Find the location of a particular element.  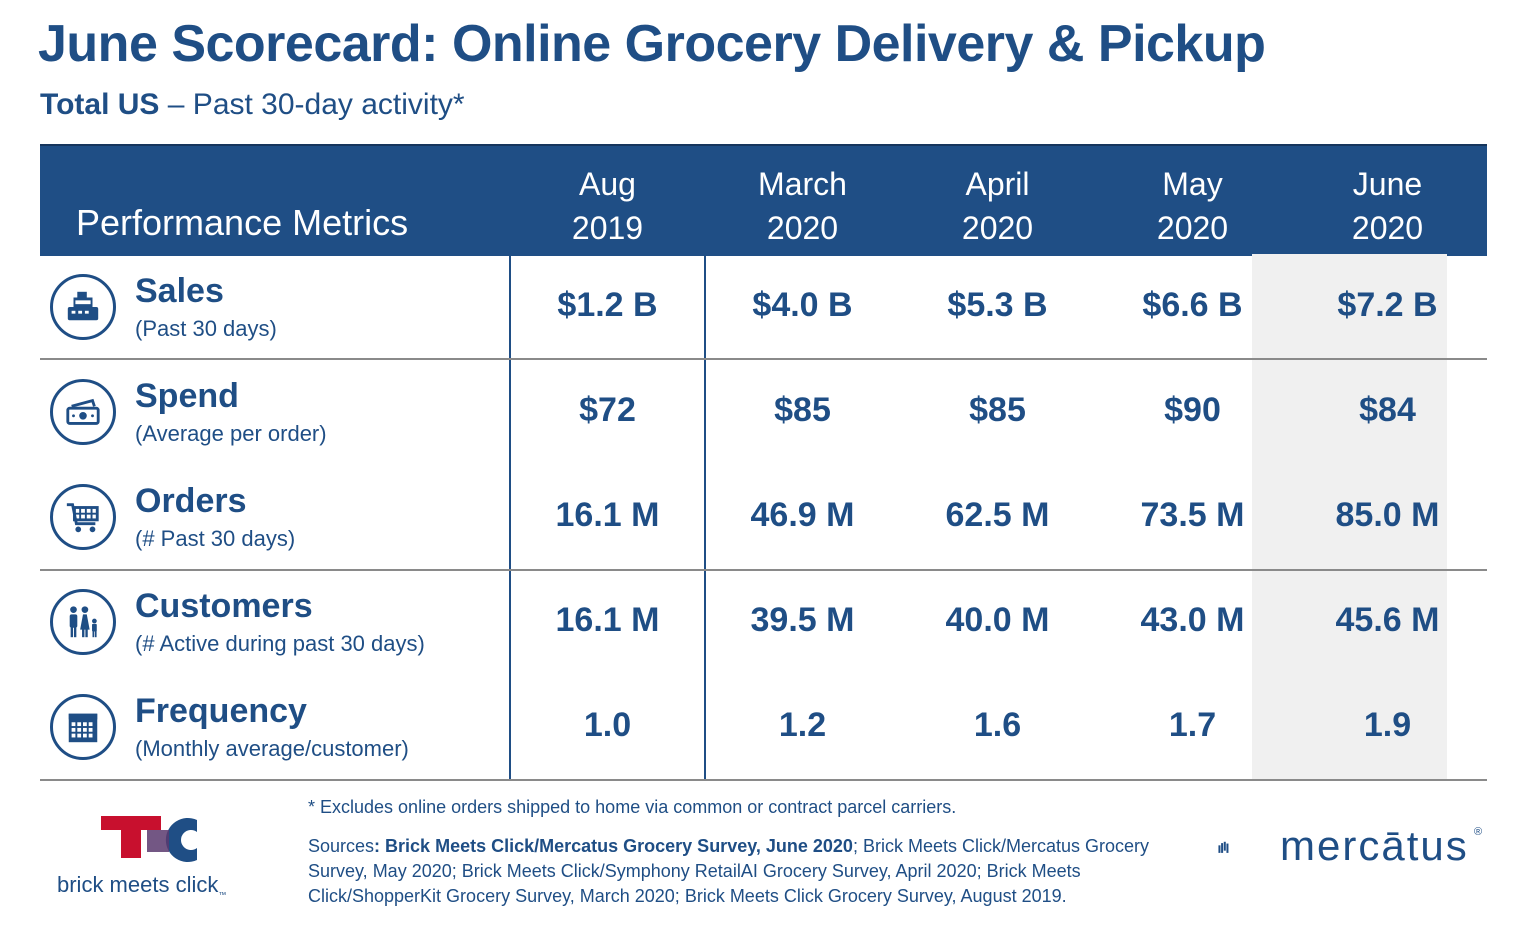

column-header-aug-2019: Aug 2019 is located at coordinates (607, 206).